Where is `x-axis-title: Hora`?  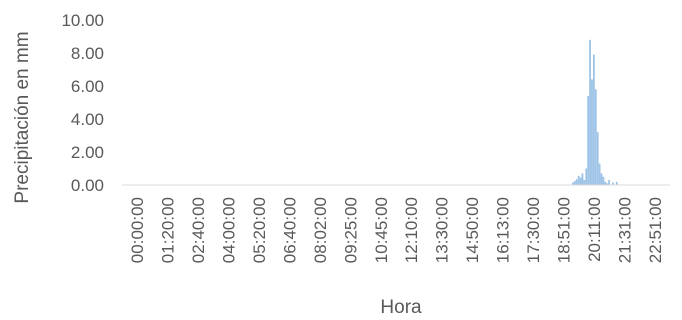
x-axis-title: Hora is located at coordinates (401, 307).